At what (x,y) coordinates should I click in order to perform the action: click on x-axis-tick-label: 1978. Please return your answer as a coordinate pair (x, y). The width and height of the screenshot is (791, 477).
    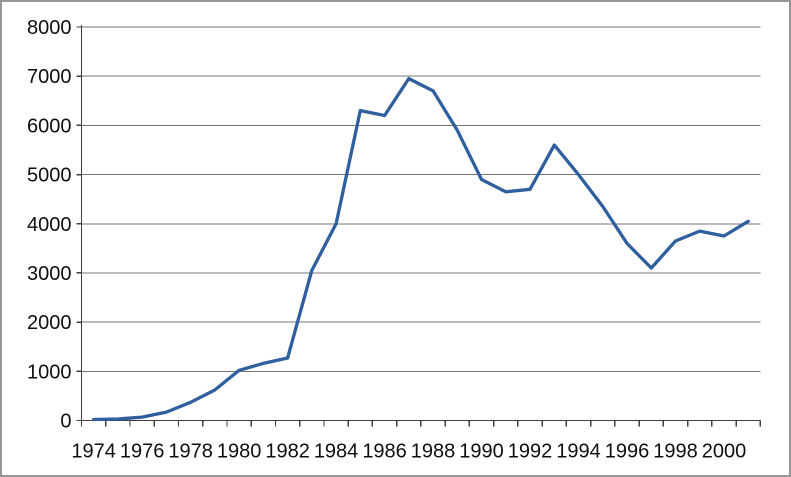
    Looking at the image, I should click on (190, 452).